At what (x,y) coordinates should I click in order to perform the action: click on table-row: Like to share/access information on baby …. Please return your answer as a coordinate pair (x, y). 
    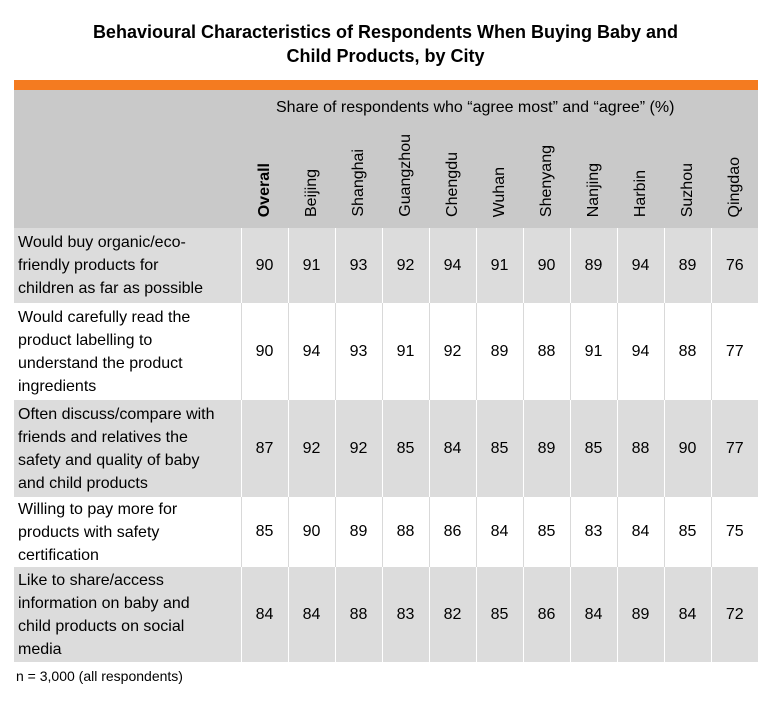
    Looking at the image, I should click on (386, 614).